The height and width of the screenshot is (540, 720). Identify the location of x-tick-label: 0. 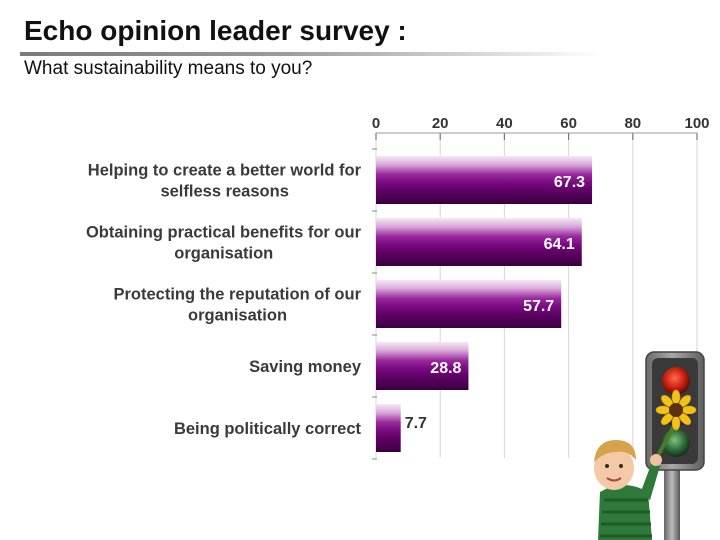
(376, 123).